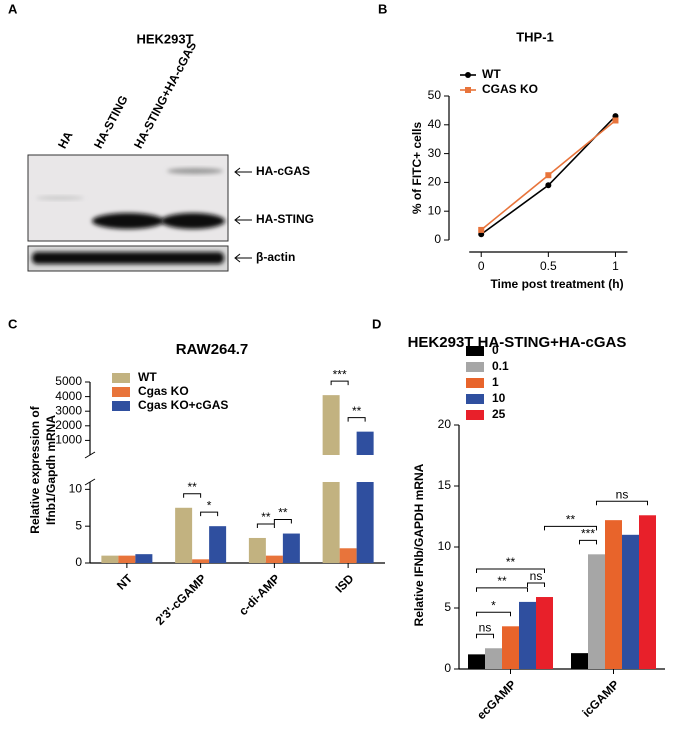 Image resolution: width=677 pixels, height=729 pixels. Describe the element at coordinates (481, 266) in the screenshot. I see `x-tick-label: 0` at that location.